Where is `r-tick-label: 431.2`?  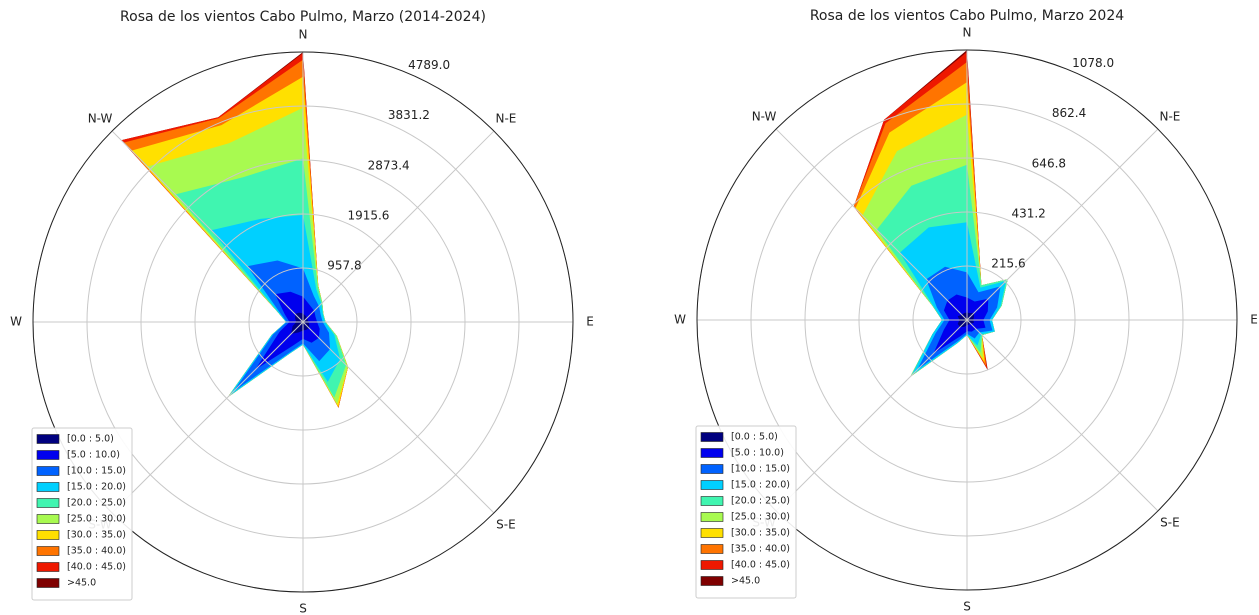
r-tick-label: 431.2 is located at coordinates (1028, 213).